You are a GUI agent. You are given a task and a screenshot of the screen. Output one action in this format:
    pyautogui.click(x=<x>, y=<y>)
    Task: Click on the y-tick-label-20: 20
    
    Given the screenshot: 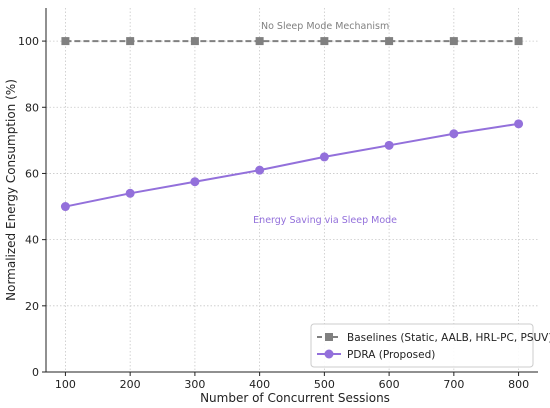 What is the action you would take?
    pyautogui.click(x=32, y=306)
    